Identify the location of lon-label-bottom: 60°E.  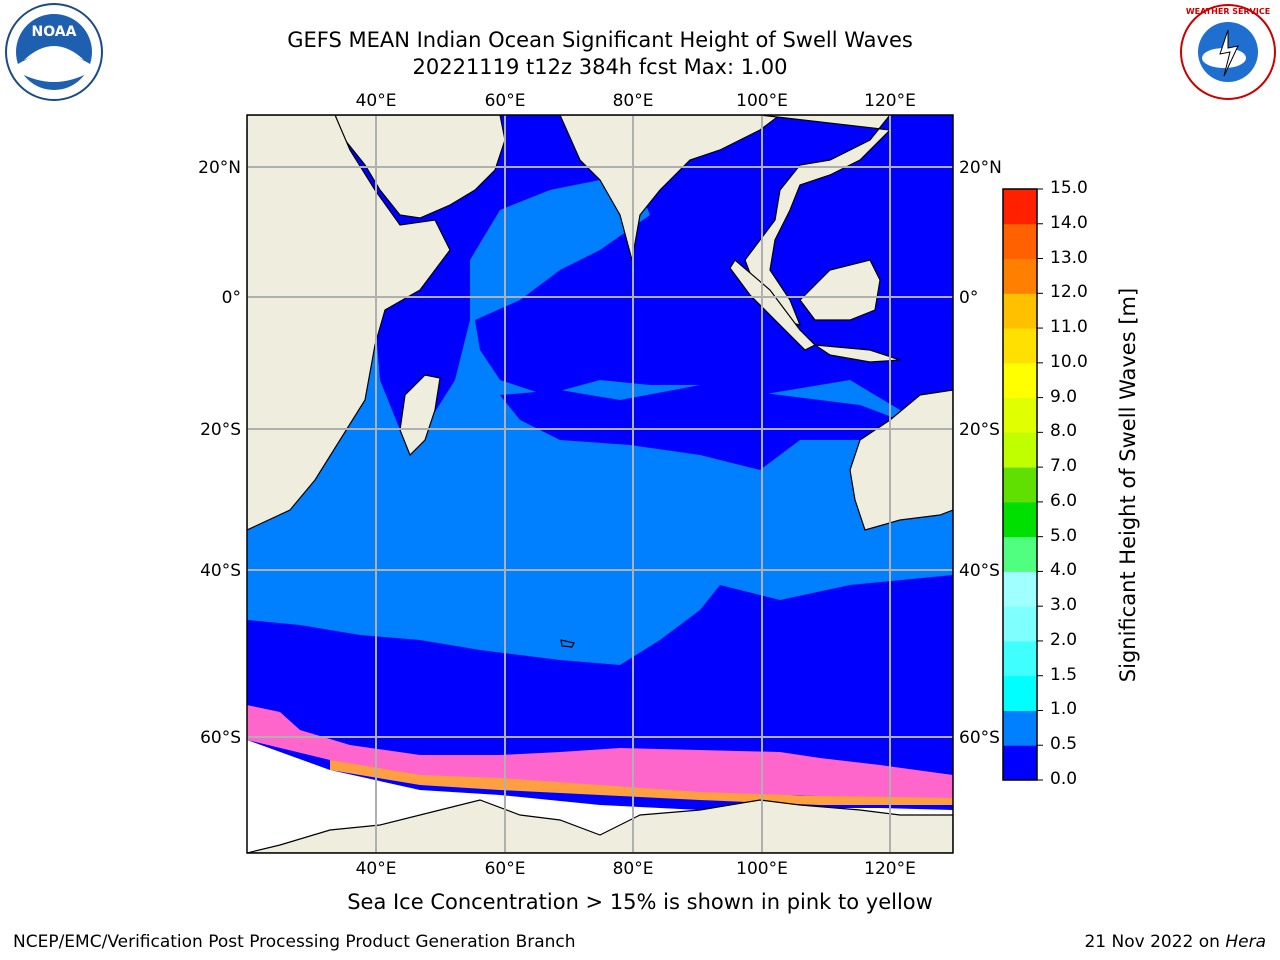
(505, 869).